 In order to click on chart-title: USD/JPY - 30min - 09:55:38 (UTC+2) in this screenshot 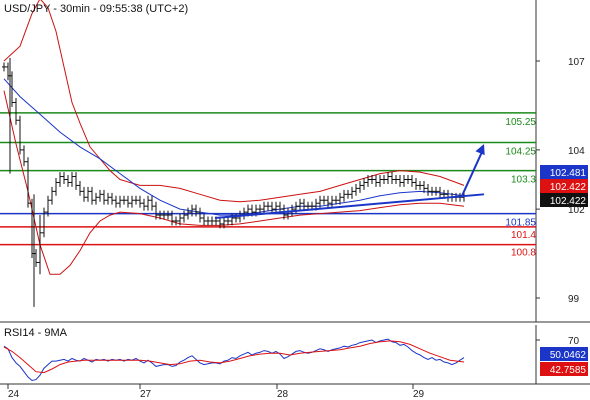, I will do `click(96, 9)`.